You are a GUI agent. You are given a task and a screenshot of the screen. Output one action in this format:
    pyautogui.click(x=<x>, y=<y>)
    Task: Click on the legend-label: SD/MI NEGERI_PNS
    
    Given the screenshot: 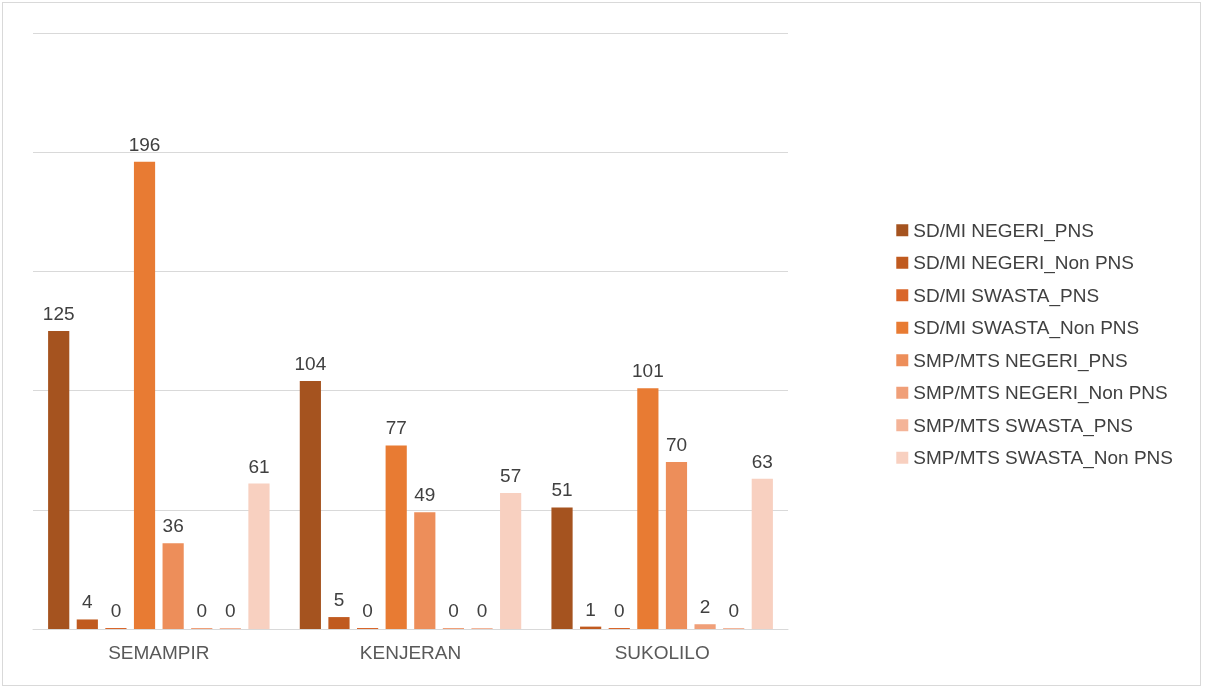 What is the action you would take?
    pyautogui.click(x=1003, y=230)
    